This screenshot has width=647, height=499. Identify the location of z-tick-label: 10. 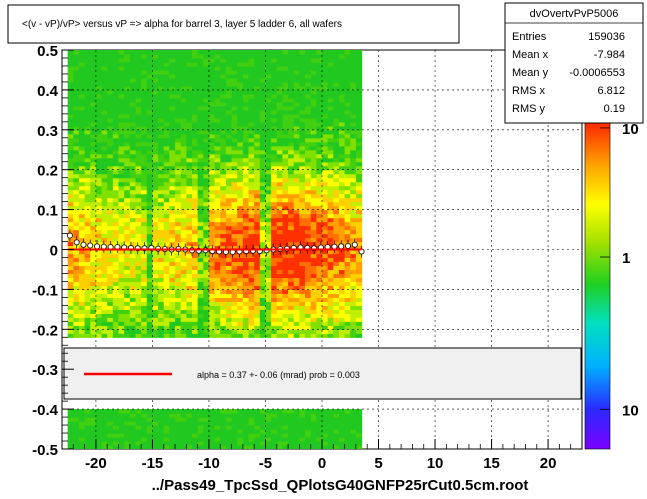
(630, 129).